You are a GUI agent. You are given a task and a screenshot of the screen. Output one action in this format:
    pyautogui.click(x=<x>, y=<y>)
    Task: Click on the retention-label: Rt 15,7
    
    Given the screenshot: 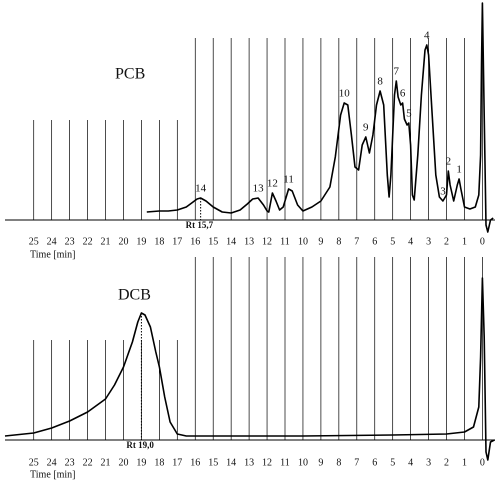 What is the action you would take?
    pyautogui.click(x=200, y=225)
    